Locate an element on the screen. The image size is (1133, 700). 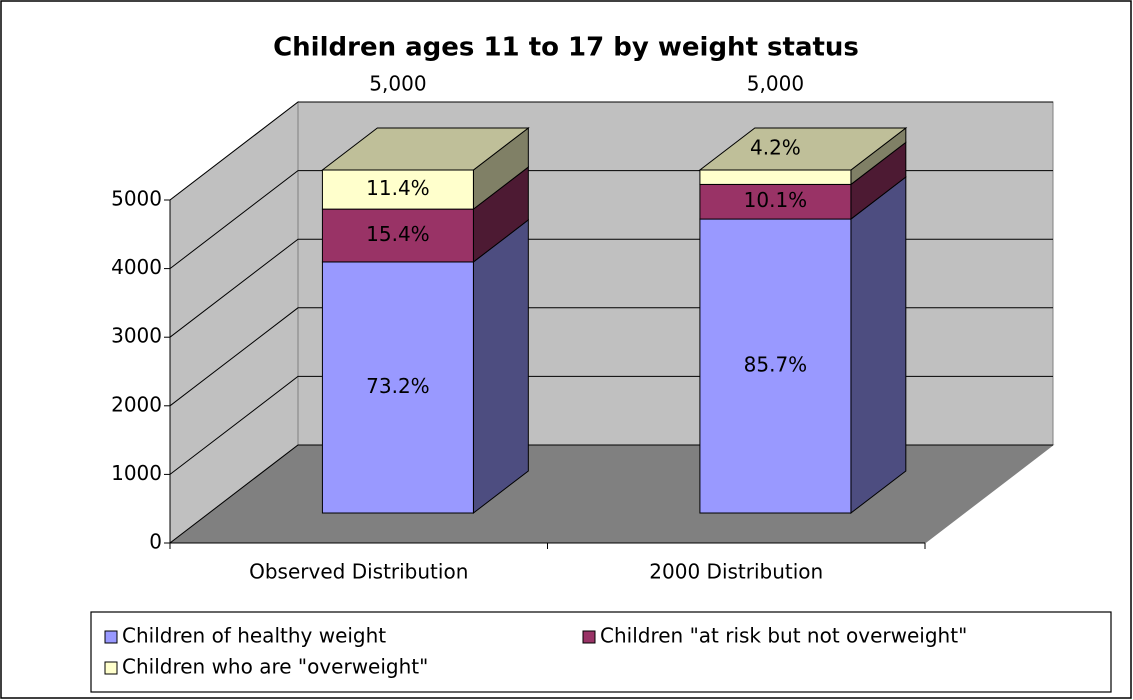
y-tick-label: 3000 is located at coordinates (136, 336).